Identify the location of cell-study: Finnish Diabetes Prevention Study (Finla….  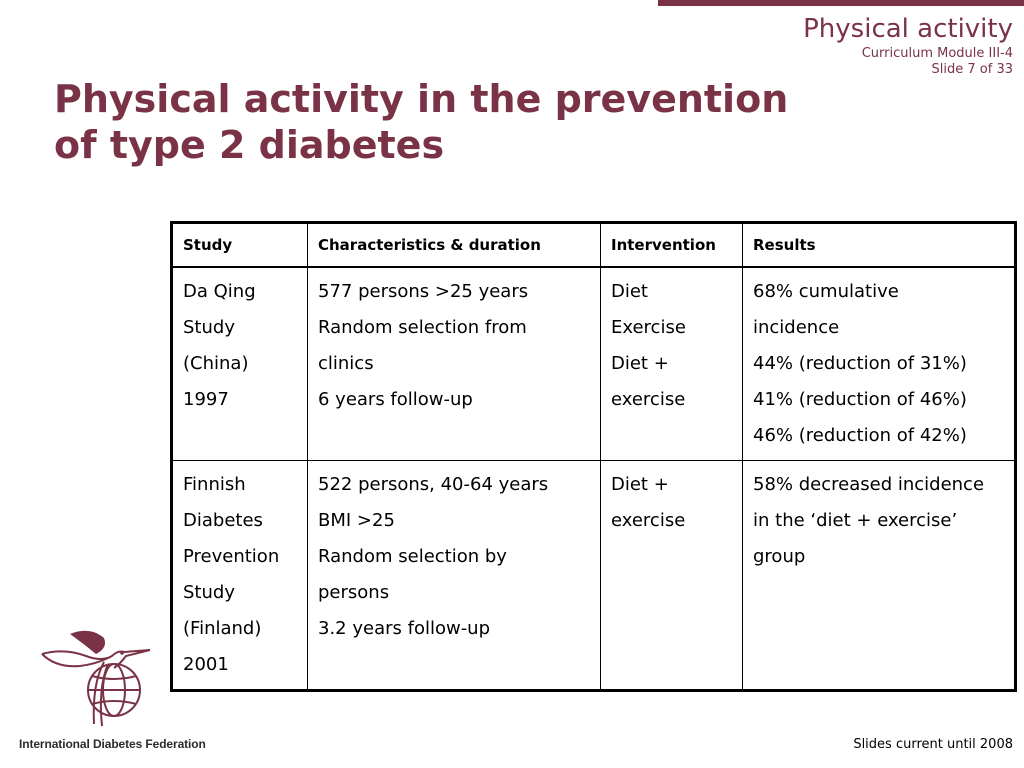
(239, 575).